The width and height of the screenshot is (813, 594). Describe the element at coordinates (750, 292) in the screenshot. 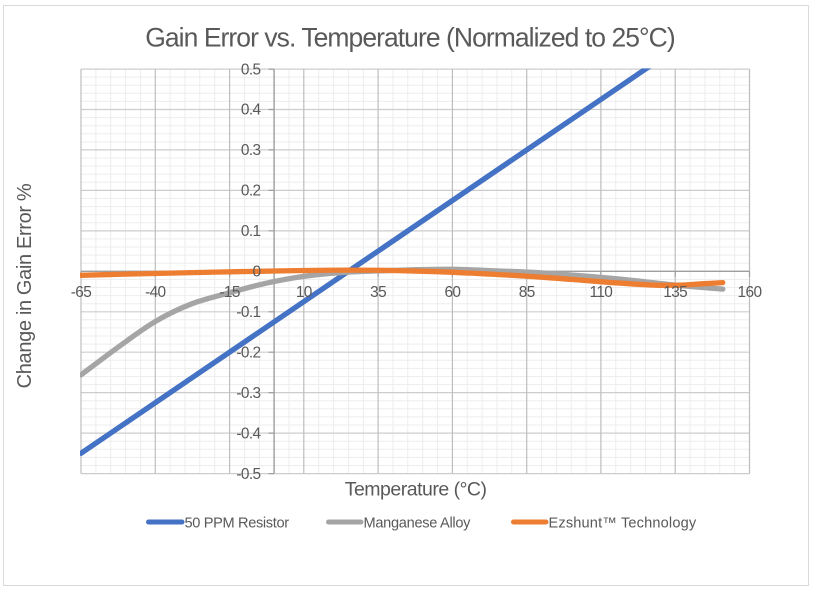

I see `svg-text: 160` at that location.